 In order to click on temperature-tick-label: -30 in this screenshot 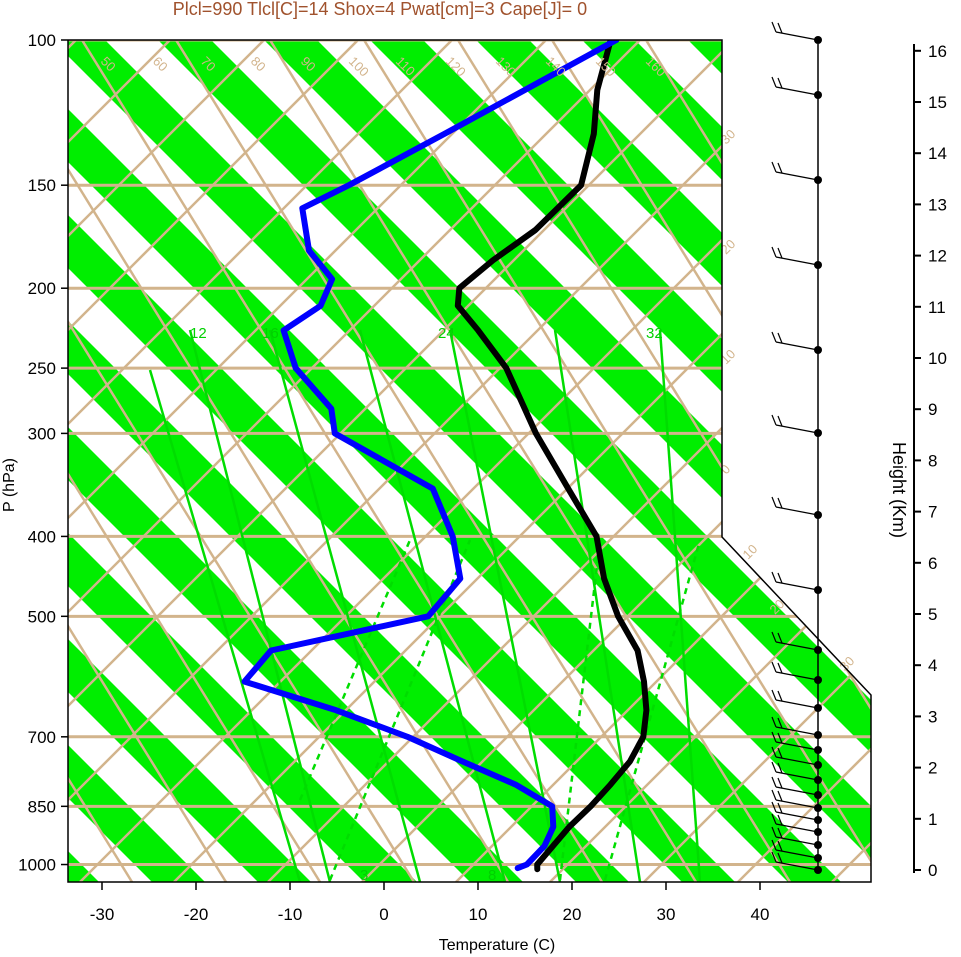, I will do `click(102, 914)`.